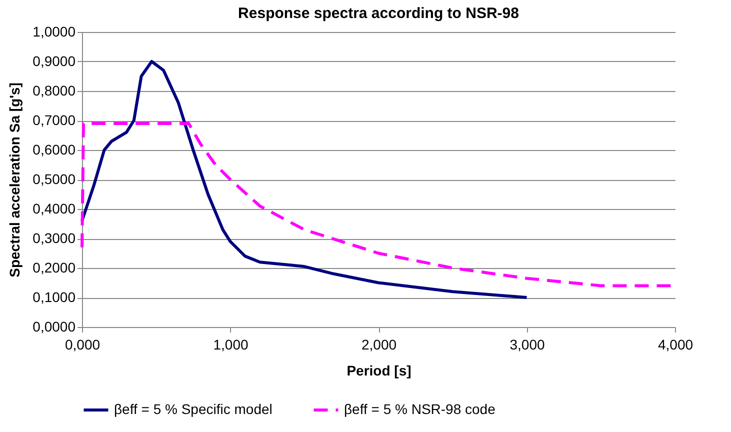  What do you see at coordinates (54, 297) in the screenshot?
I see `y-tick-label: 0,1000` at bounding box center [54, 297].